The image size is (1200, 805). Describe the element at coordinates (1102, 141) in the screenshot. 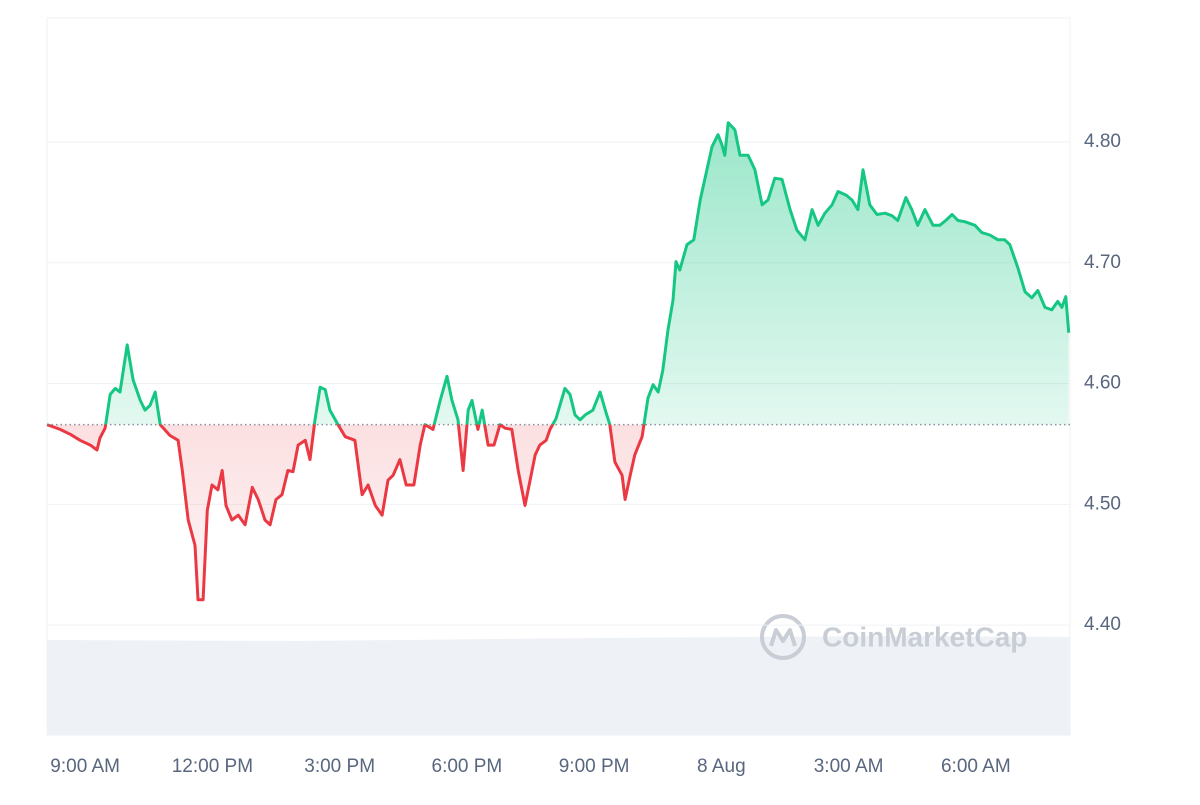

I see `y-tick-label: 4.80` at that location.